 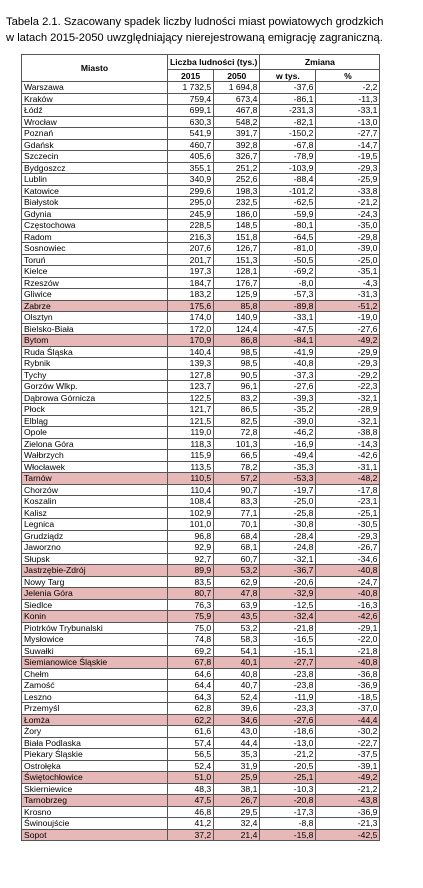 I want to click on city-cell: Siemianowice Śląskie, so click(x=94, y=662).